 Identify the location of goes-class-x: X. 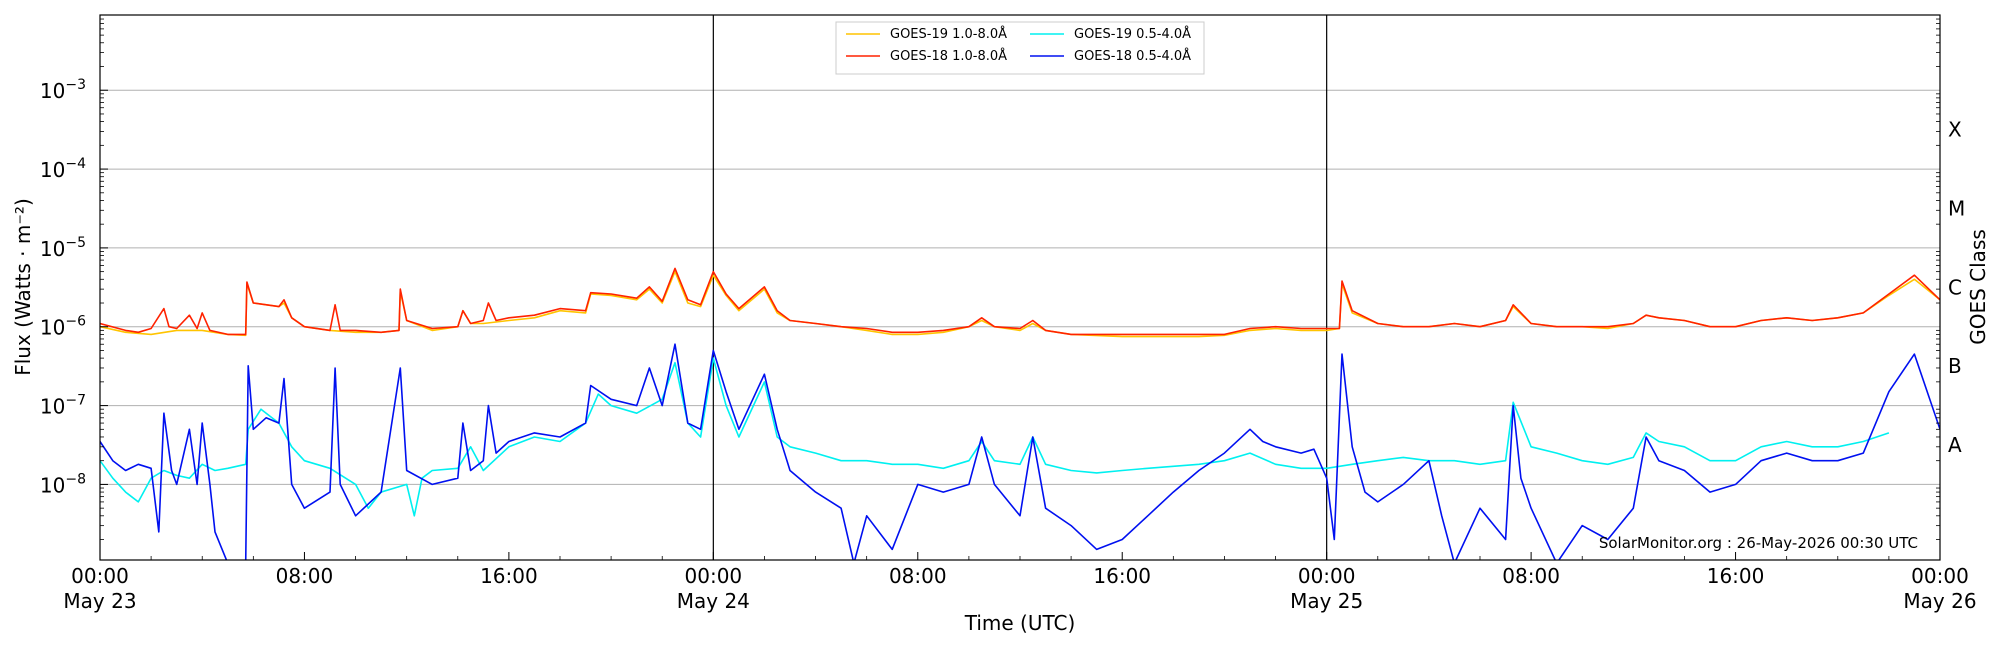
(1955, 130).